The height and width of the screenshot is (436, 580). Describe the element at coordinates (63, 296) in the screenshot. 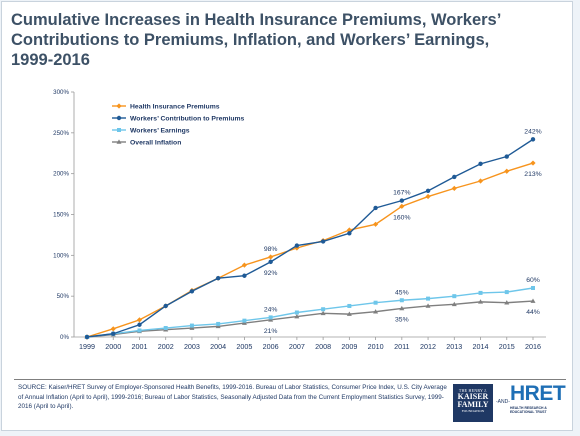

I see `y-tick-label: 50%` at that location.